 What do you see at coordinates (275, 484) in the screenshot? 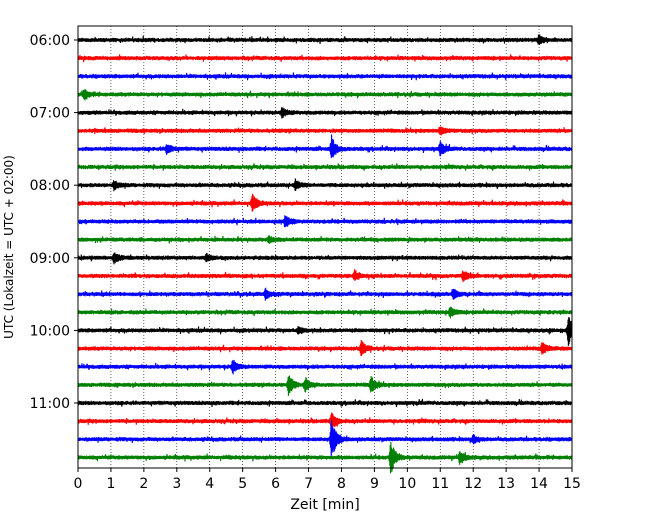
I see `x-tick-label: 6` at bounding box center [275, 484].